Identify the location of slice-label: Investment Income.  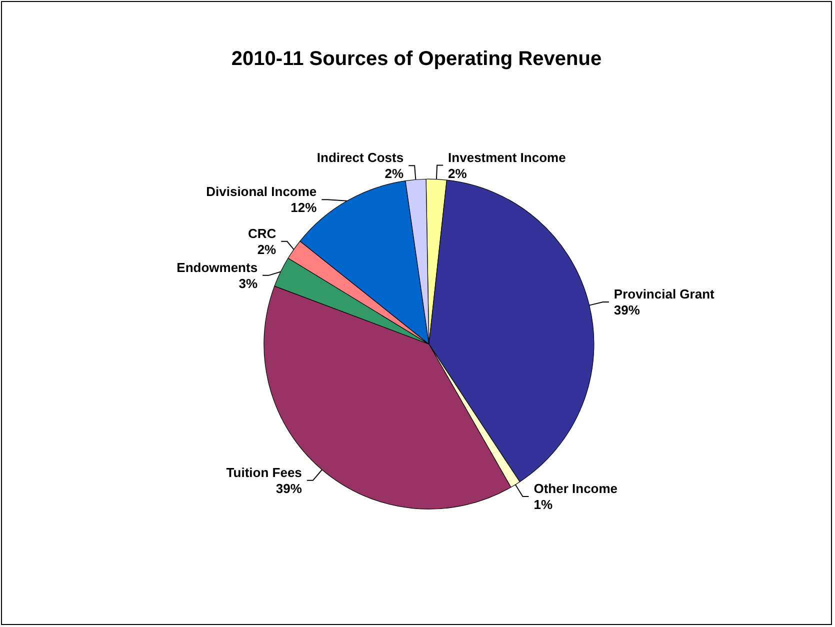
(507, 157).